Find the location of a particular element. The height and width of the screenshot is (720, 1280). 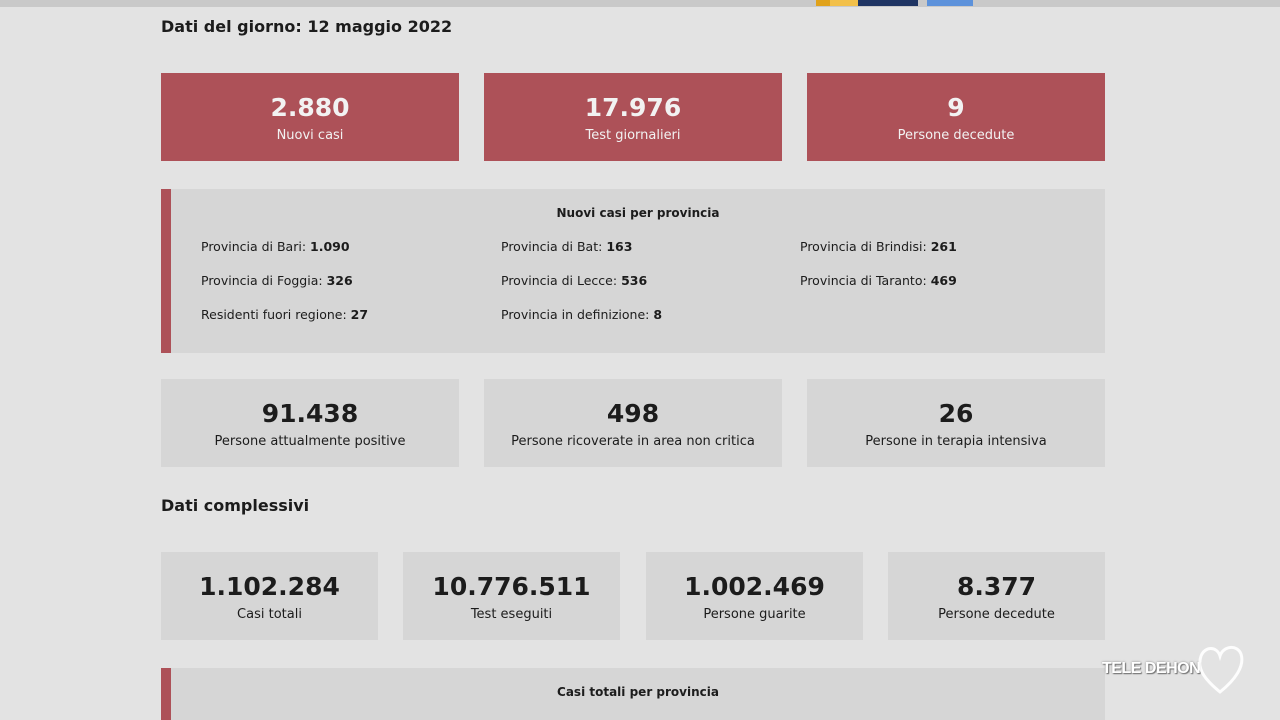

status-card-label: Persone ricoverate in area non critica is located at coordinates (633, 441).